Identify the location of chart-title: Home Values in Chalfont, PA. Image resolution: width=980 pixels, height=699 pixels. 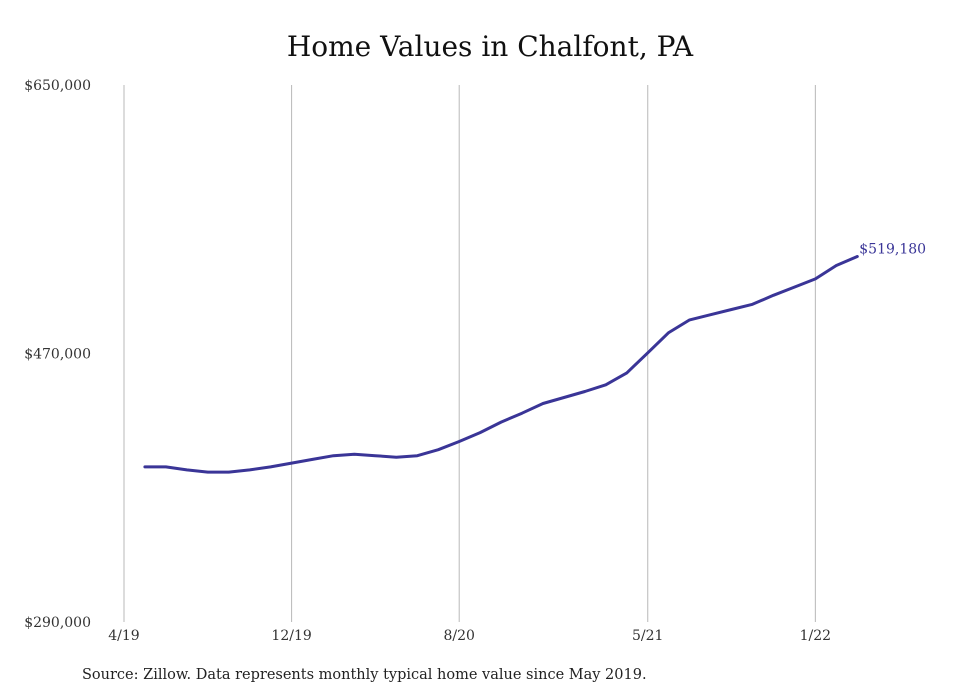
(490, 46).